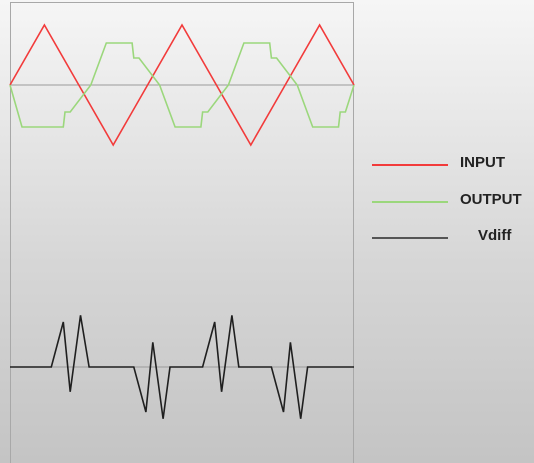 Image resolution: width=534 pixels, height=463 pixels. What do you see at coordinates (410, 202) in the screenshot?
I see `legend-swatch-output` at bounding box center [410, 202].